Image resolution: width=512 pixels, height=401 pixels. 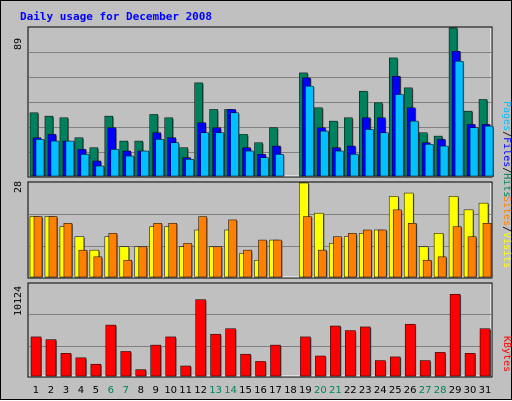 What do you see at coordinates (230, 390) in the screenshot?
I see `day-label-14: 14` at bounding box center [230, 390].